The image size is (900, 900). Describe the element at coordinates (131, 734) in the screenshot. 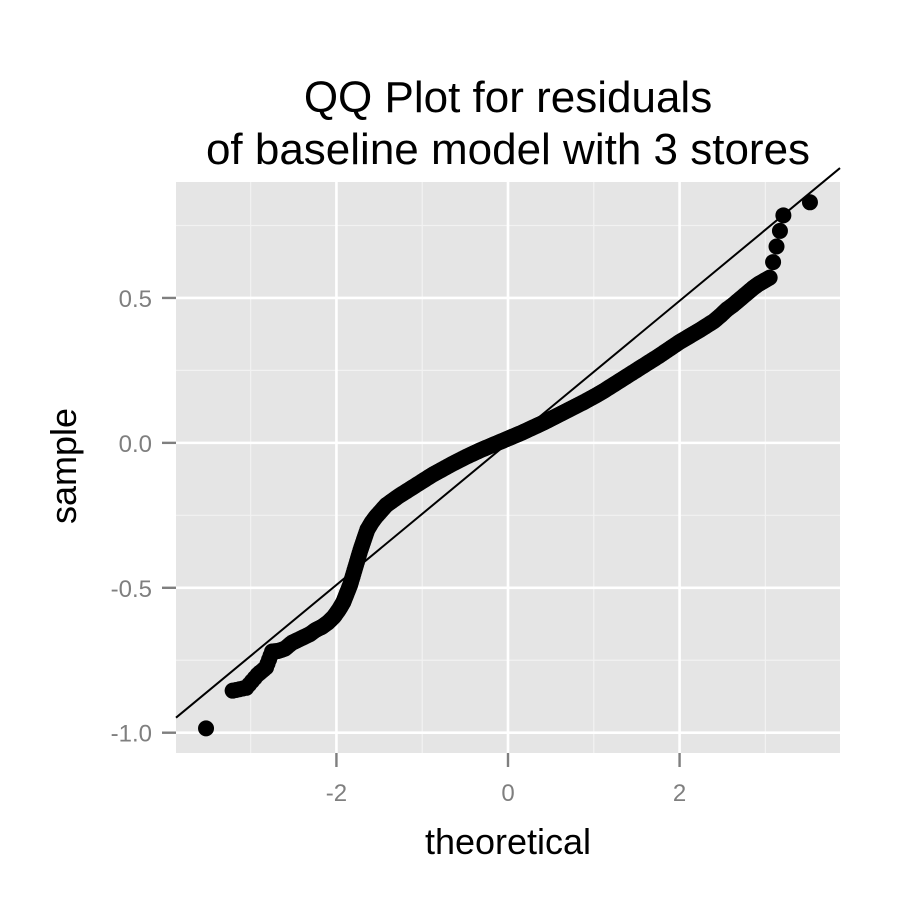

I see `y-tick-label: -1.0` at that location.